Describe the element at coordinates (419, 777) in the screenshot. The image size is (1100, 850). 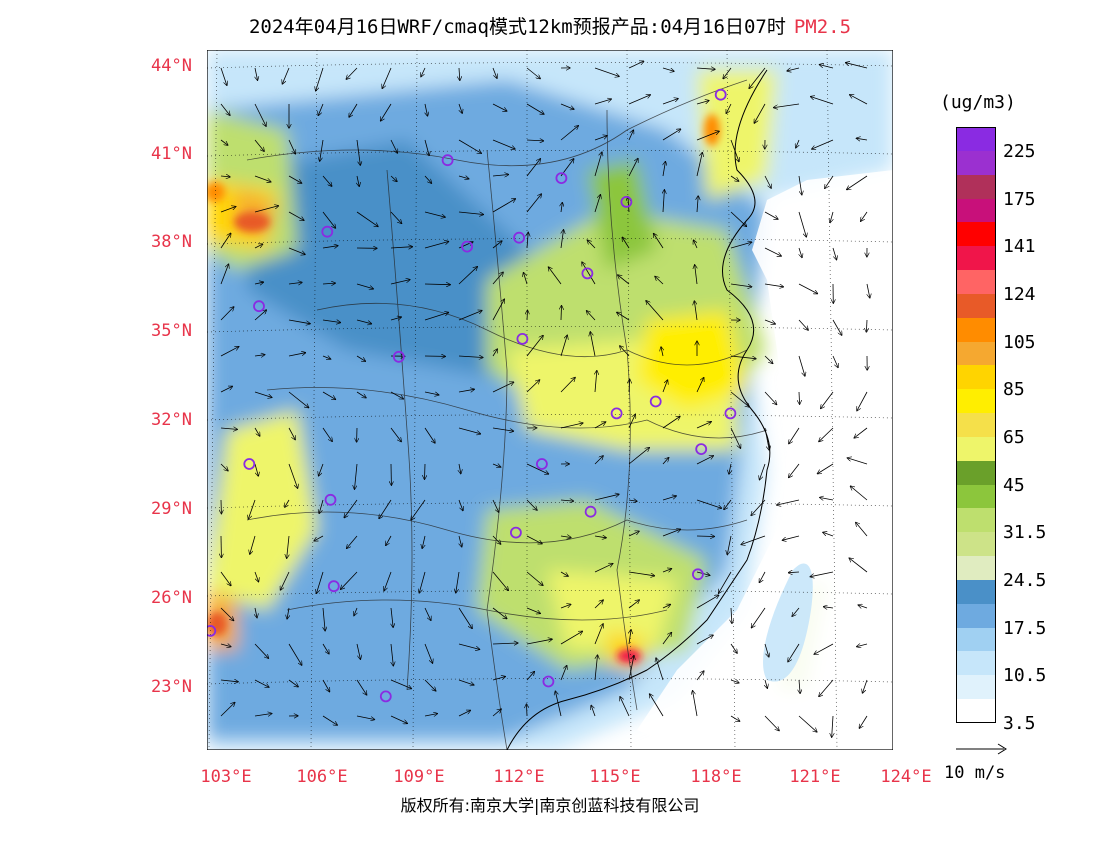
I see `lon-label: 109°E` at that location.